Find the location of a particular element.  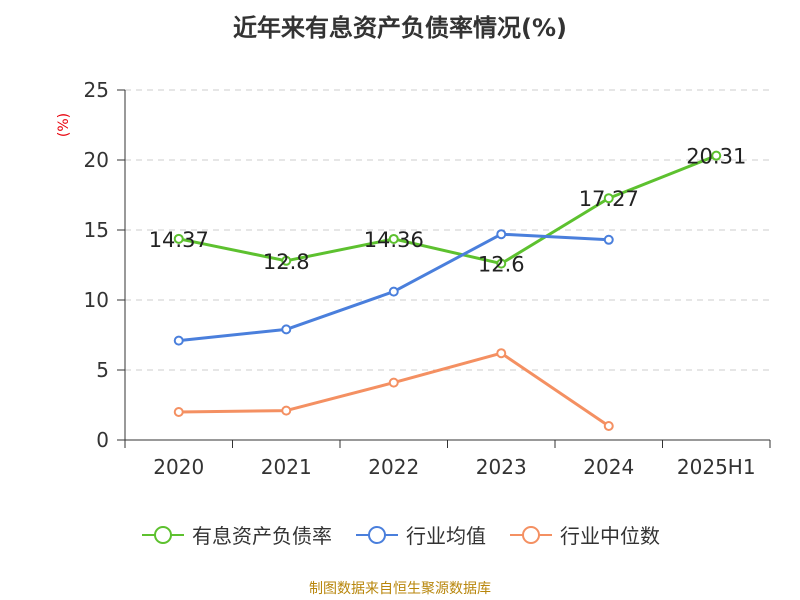

data-label: 14.37 is located at coordinates (179, 240).